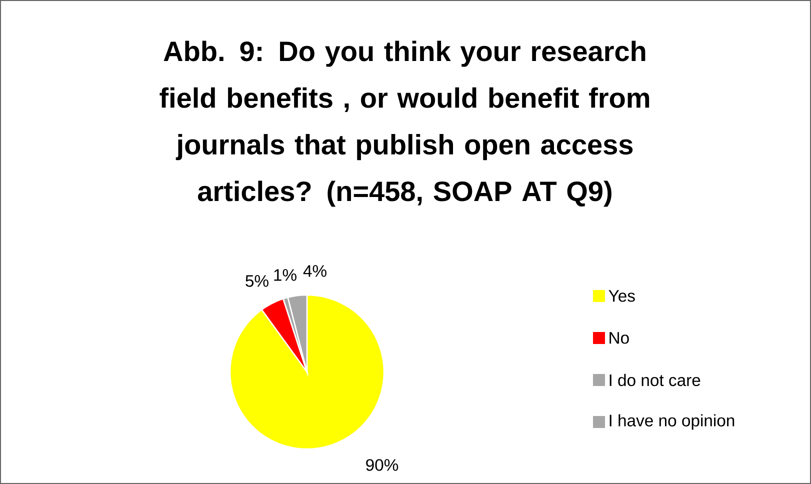 Image resolution: width=811 pixels, height=484 pixels. I want to click on legend-label: Yes, so click(621, 296).